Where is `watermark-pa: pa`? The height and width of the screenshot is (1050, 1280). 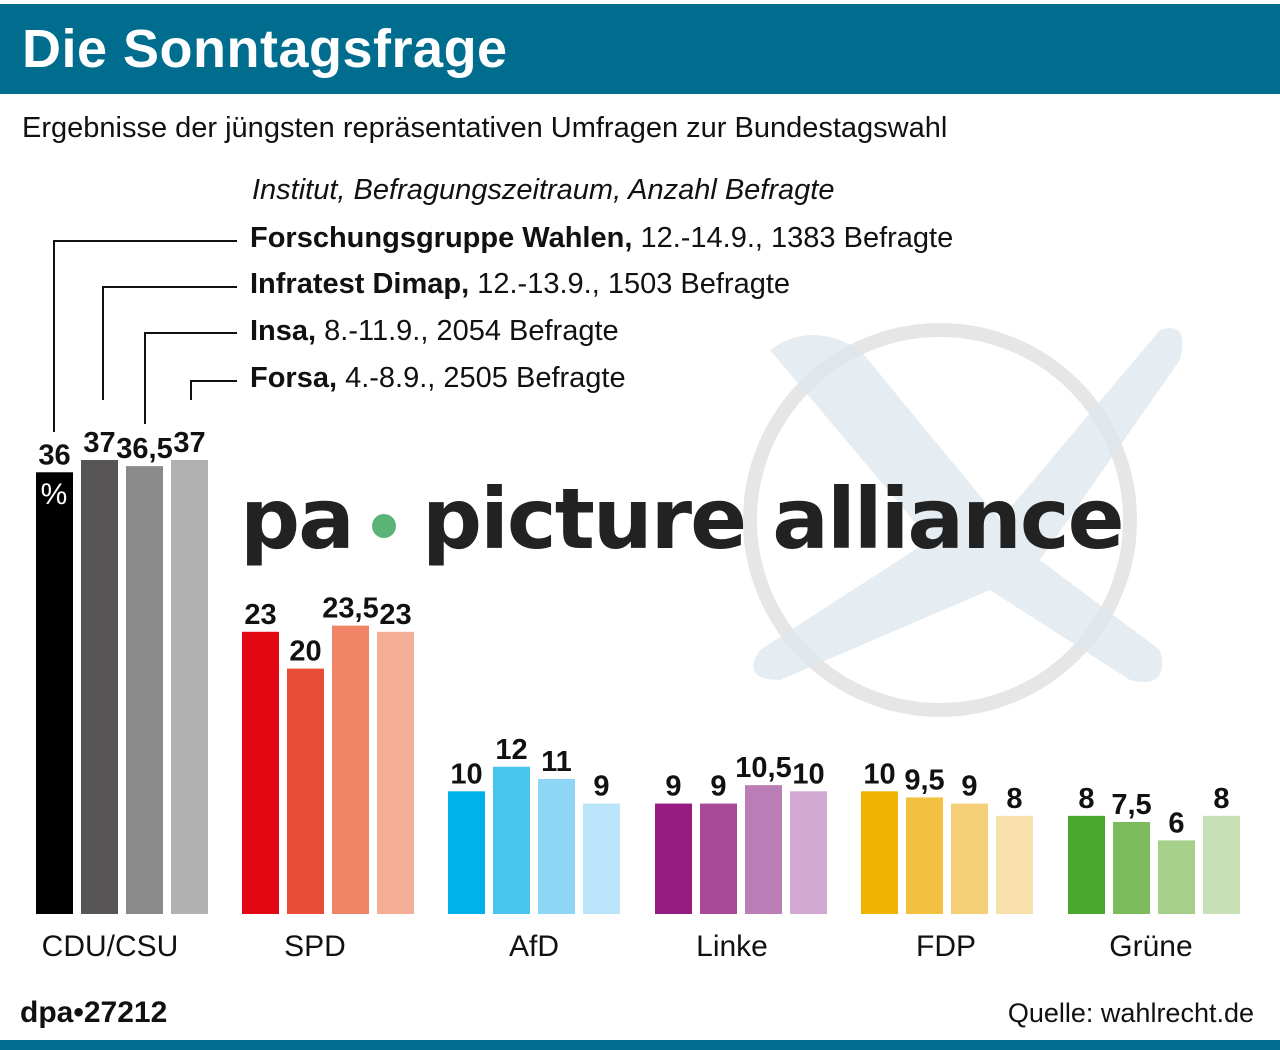
watermark-pa: pa is located at coordinates (296, 519).